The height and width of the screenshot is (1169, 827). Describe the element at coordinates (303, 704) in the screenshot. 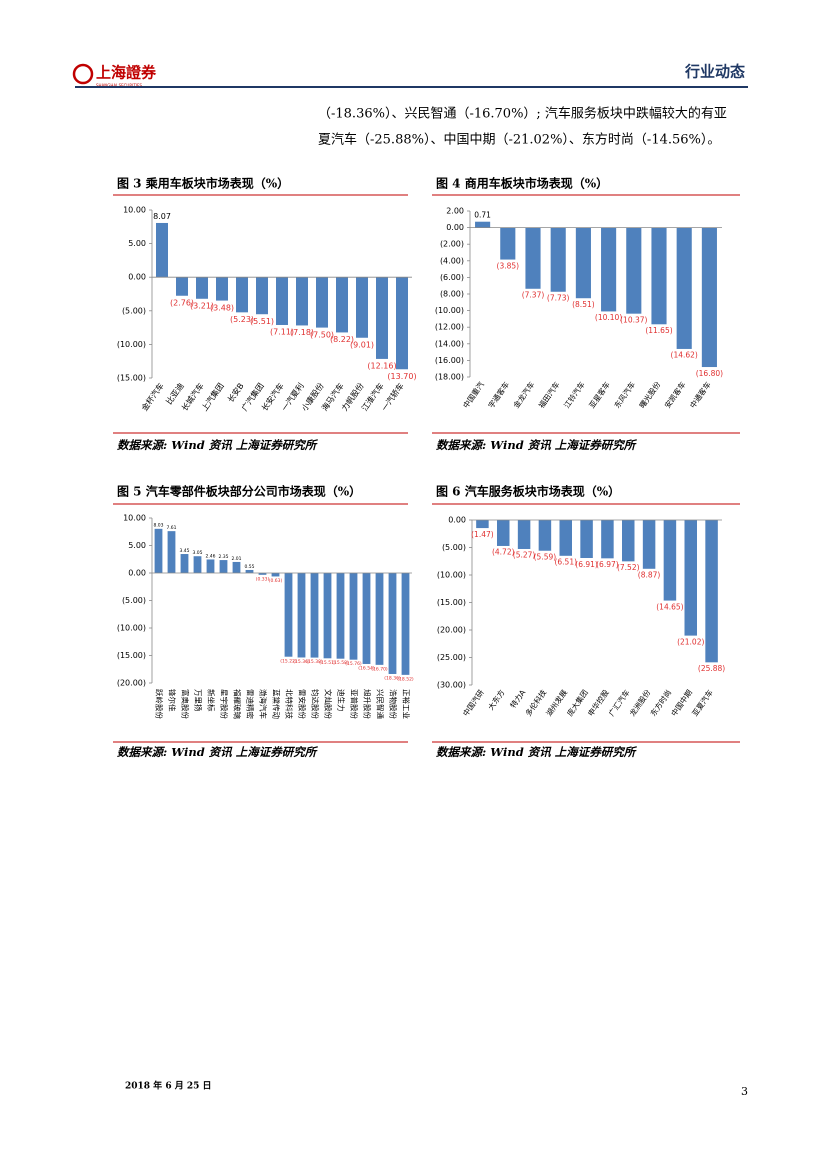

I see `x-tick-label: 雷安股份` at that location.